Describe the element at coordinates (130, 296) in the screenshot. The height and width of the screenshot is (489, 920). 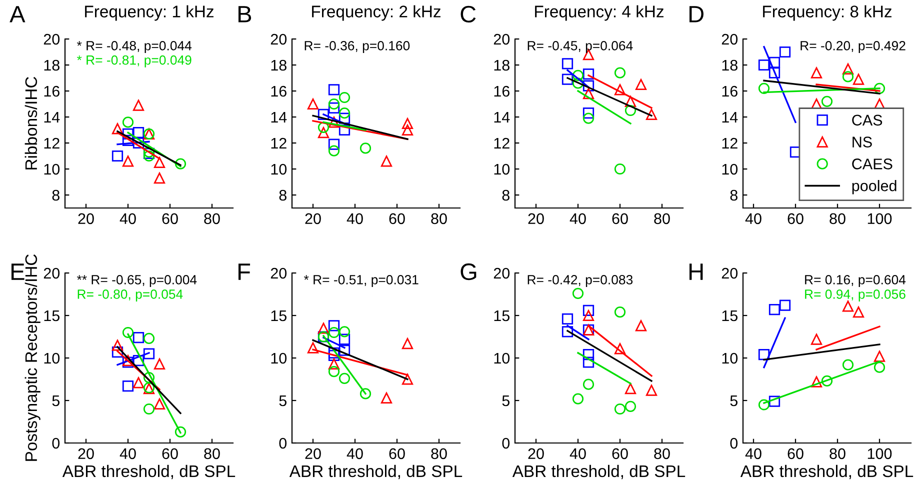
I see `text: R= -0.80, p=0.054` at that location.